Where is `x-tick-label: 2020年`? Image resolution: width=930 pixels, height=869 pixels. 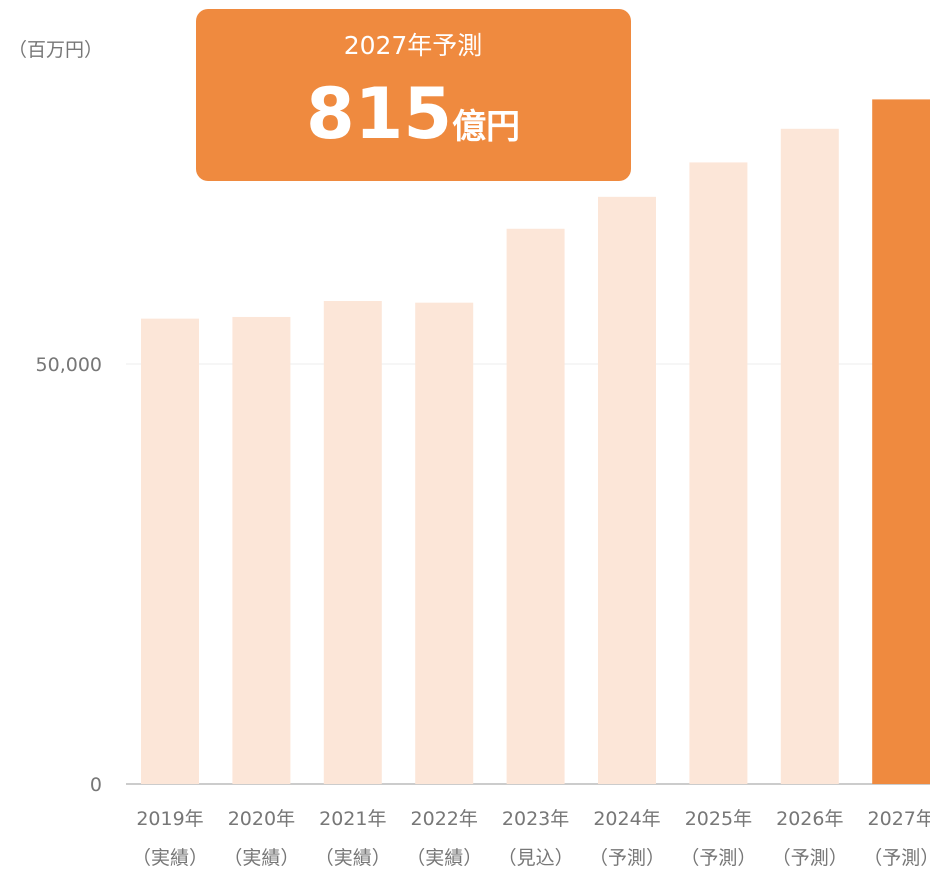 x-tick-label: 2020年 is located at coordinates (261, 819).